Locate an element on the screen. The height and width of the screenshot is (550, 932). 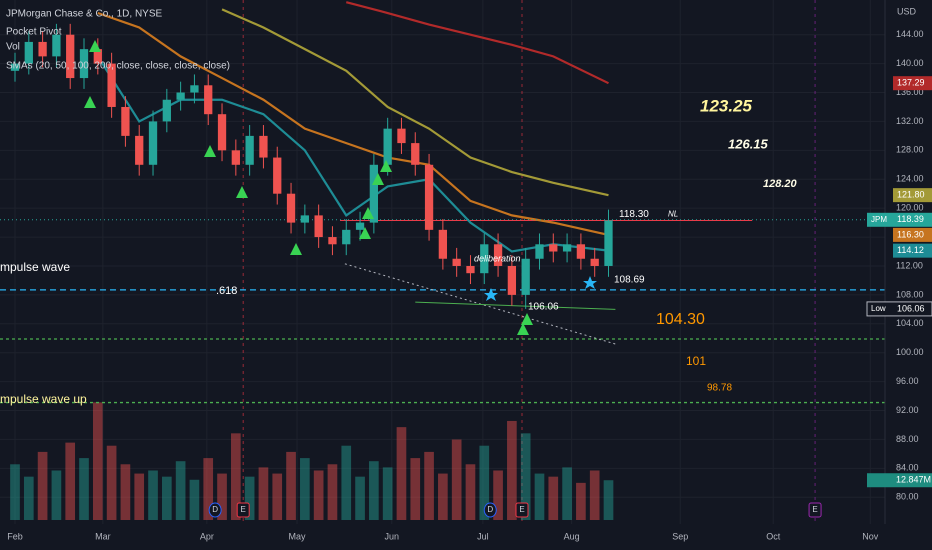
y-tick-label: 108.00 is located at coordinates (910, 294).